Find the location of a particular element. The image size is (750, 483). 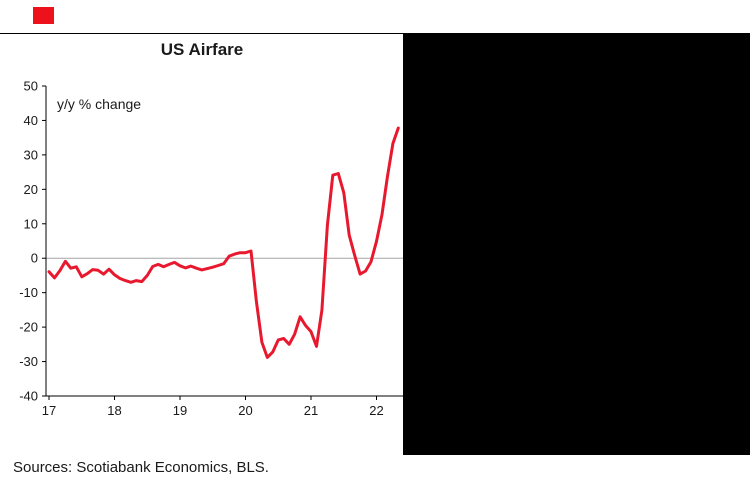

svg-text: -10 is located at coordinates (28, 292).